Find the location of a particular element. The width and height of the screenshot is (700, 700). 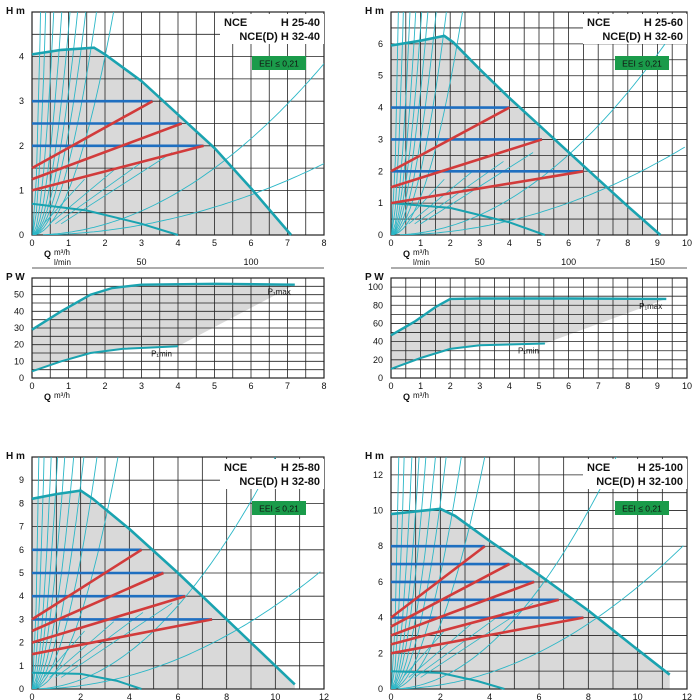

model-title-2: NCE(D) H 32-100 is located at coordinates (639, 482).